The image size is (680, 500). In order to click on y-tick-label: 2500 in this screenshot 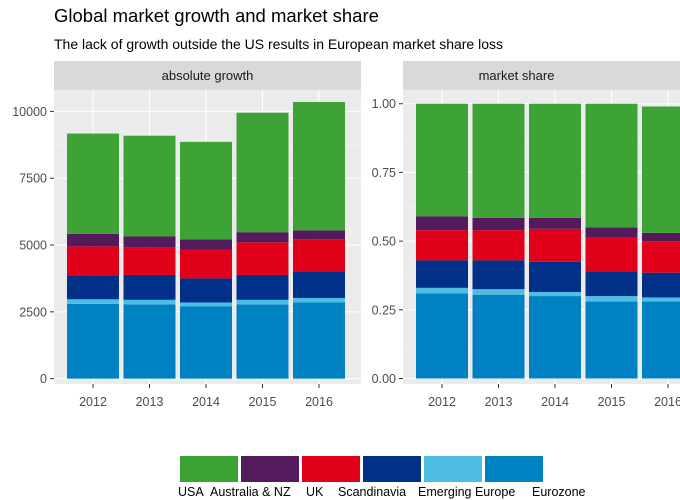, I will do `click(33, 312)`.